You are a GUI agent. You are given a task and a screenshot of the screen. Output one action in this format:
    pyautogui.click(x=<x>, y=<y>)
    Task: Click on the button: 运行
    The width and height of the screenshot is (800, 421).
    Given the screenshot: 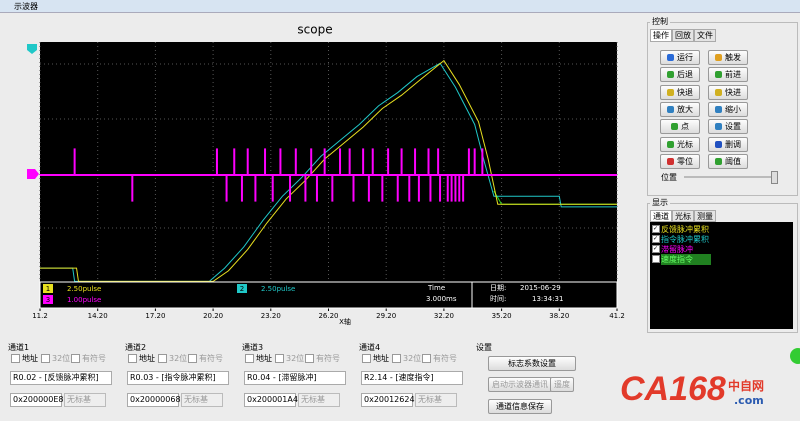 What is the action you would take?
    pyautogui.click(x=680, y=57)
    